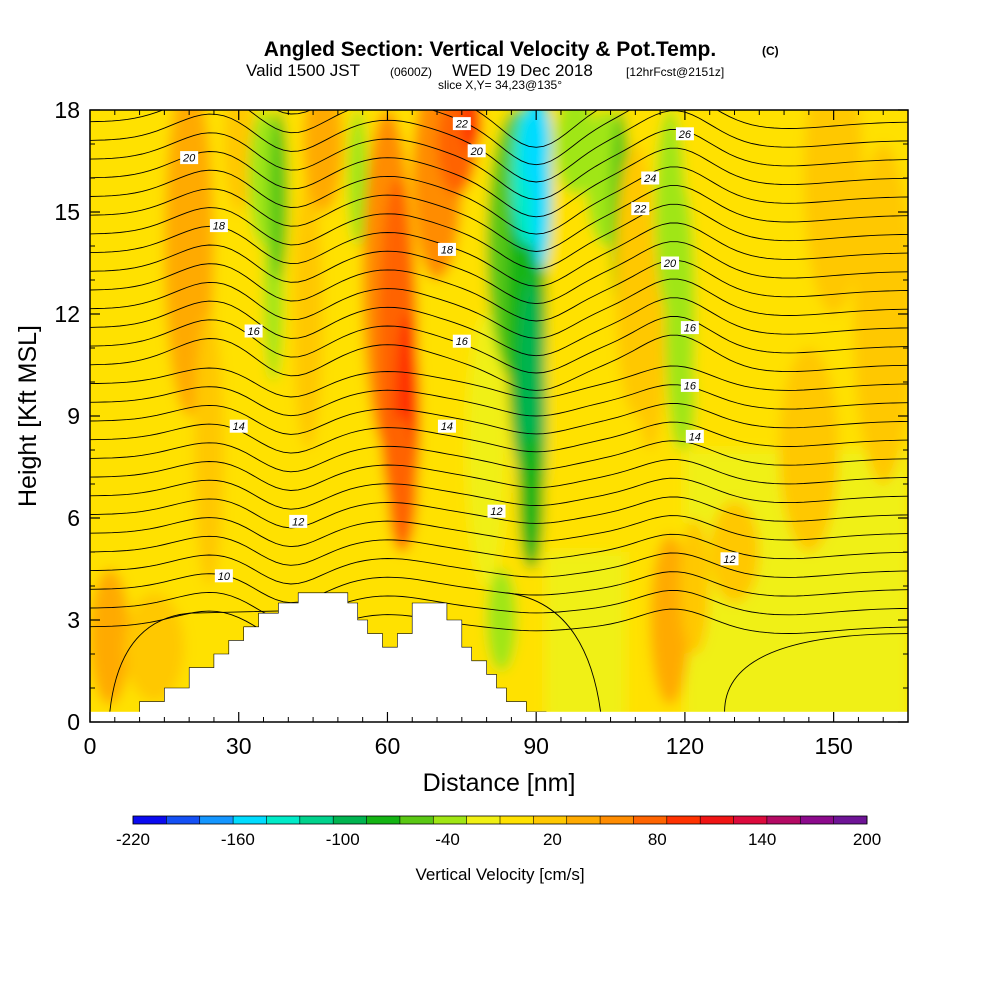  What do you see at coordinates (552, 839) in the screenshot?
I see `colorbar-tick-label: 20` at bounding box center [552, 839].